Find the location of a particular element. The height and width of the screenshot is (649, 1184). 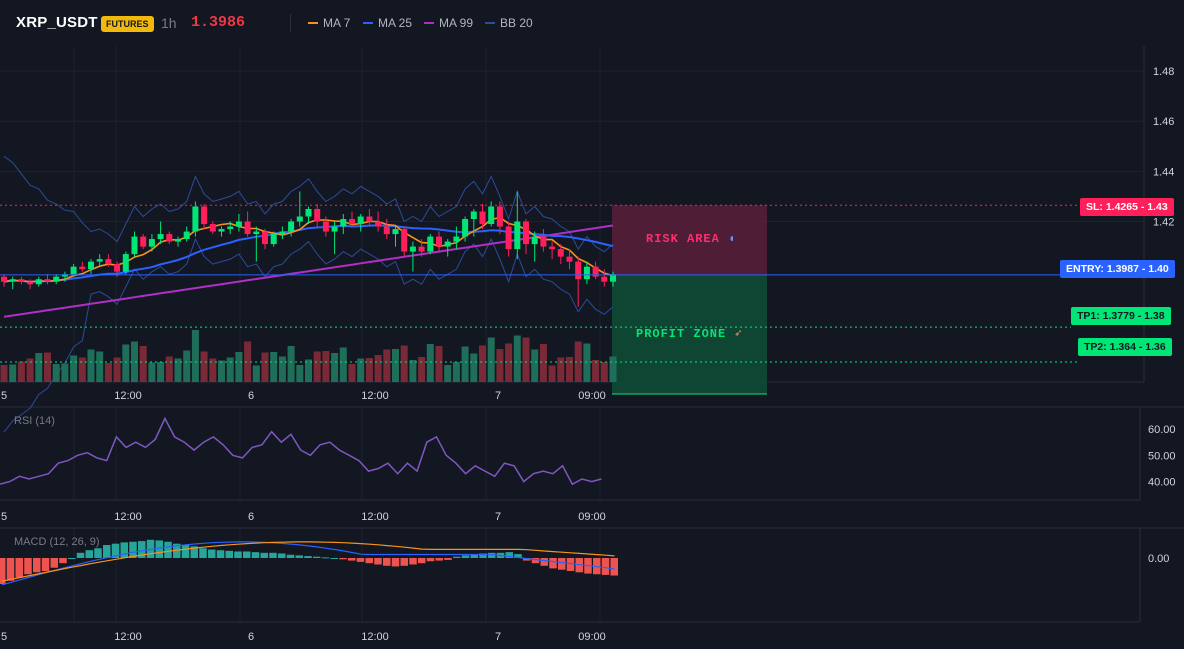

risk-area-label: RISK AREA ◖ is located at coordinates (691, 239).